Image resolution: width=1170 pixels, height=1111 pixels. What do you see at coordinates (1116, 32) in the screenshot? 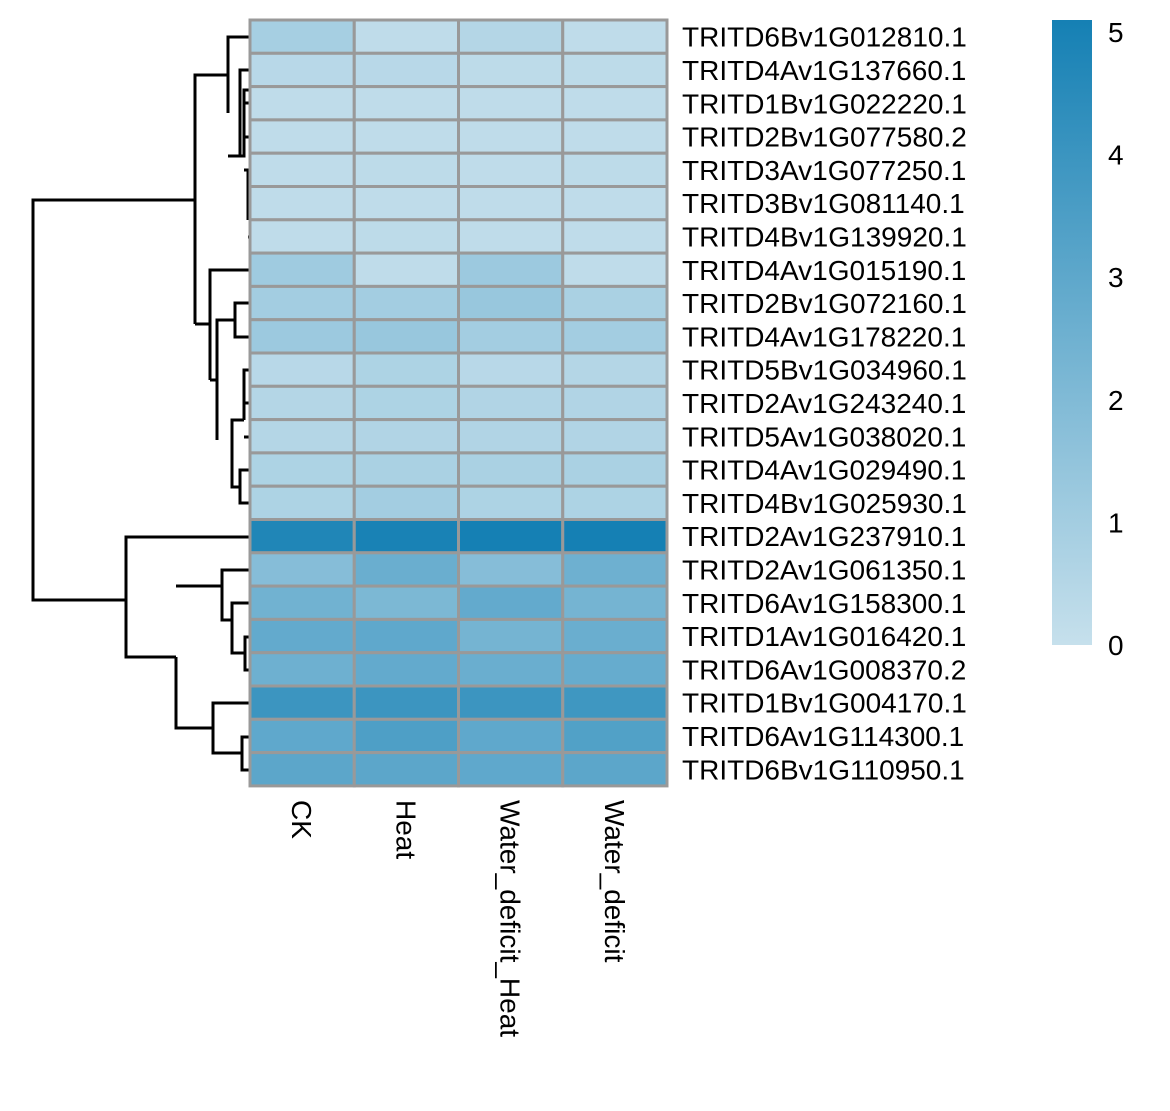
I see `legend-tick-label: 5` at bounding box center [1116, 32].